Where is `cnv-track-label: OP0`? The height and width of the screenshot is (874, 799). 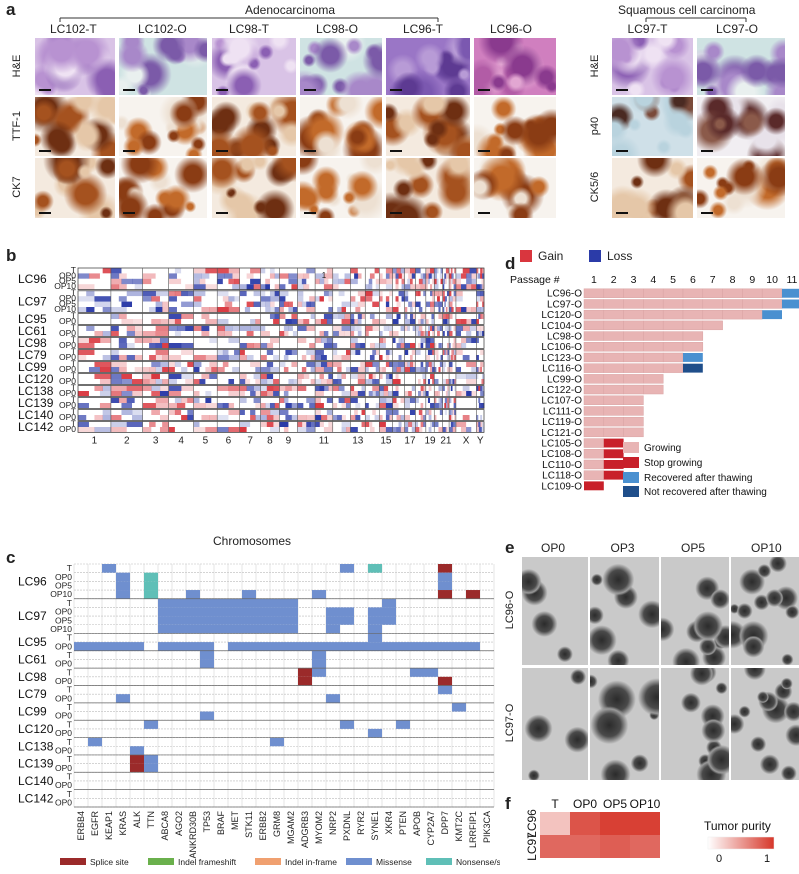 cnv-track-label: OP0 is located at coordinates (67, 405).